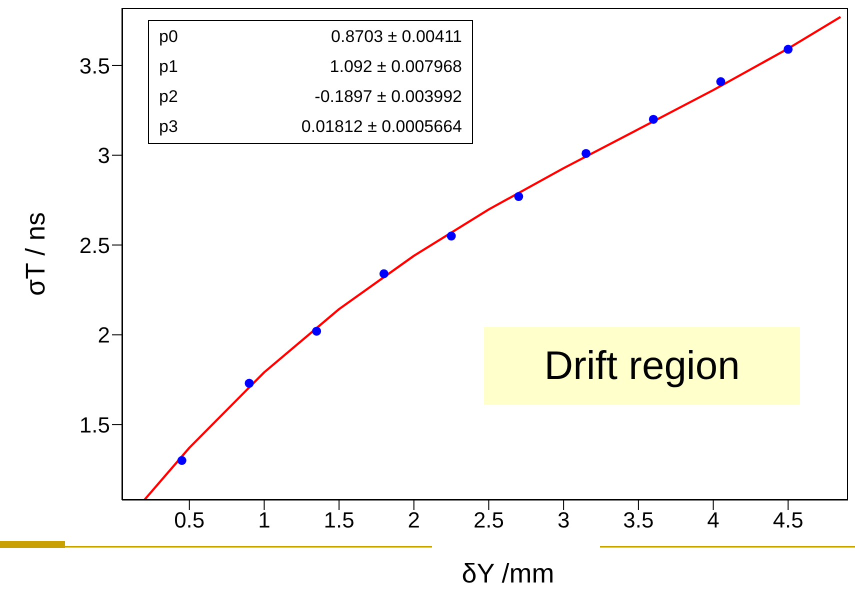  What do you see at coordinates (310, 126) in the screenshot?
I see `text: p3 0.01812 ± 0.0005664` at bounding box center [310, 126].